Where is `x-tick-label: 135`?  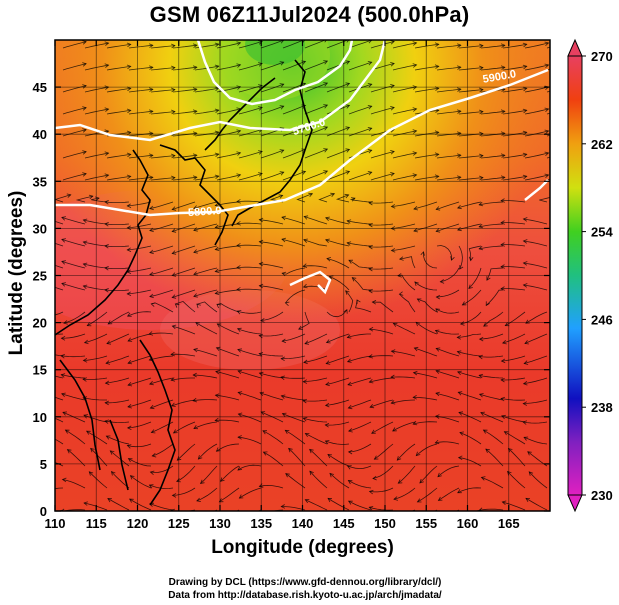 x-tick-label: 135 is located at coordinates (261, 523).